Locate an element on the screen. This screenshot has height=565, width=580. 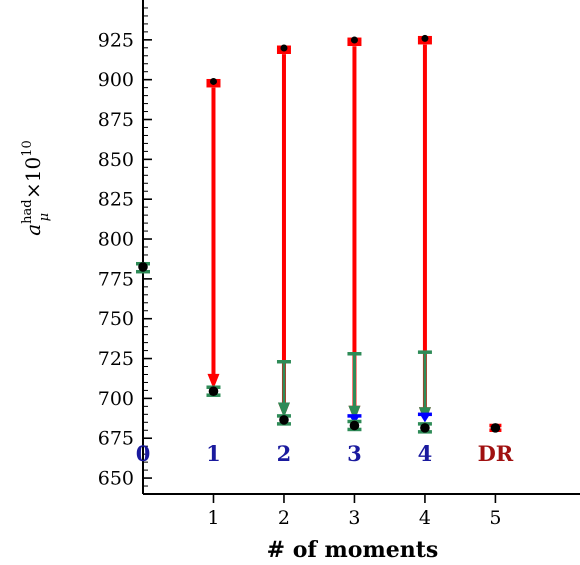
y-axis-title-base: a is located at coordinates (33, 230).